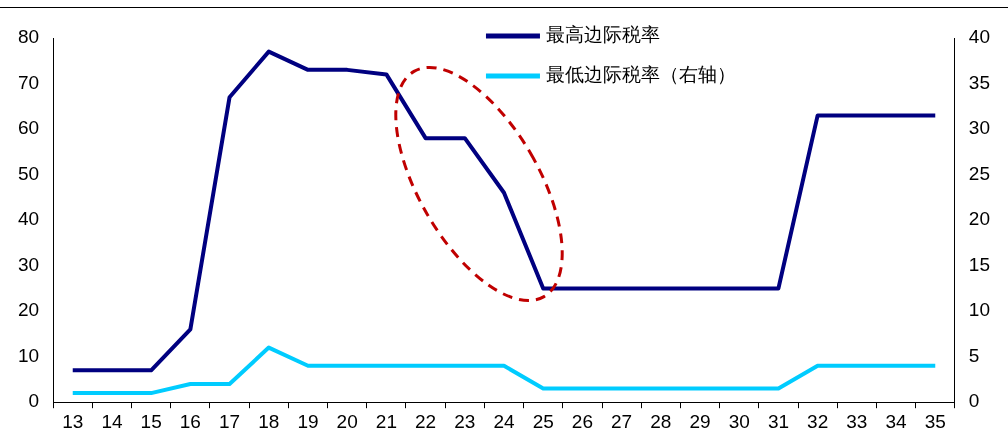 The image size is (1008, 441). What do you see at coordinates (28, 219) in the screenshot?
I see `y-tick-label: 40` at bounding box center [28, 219].